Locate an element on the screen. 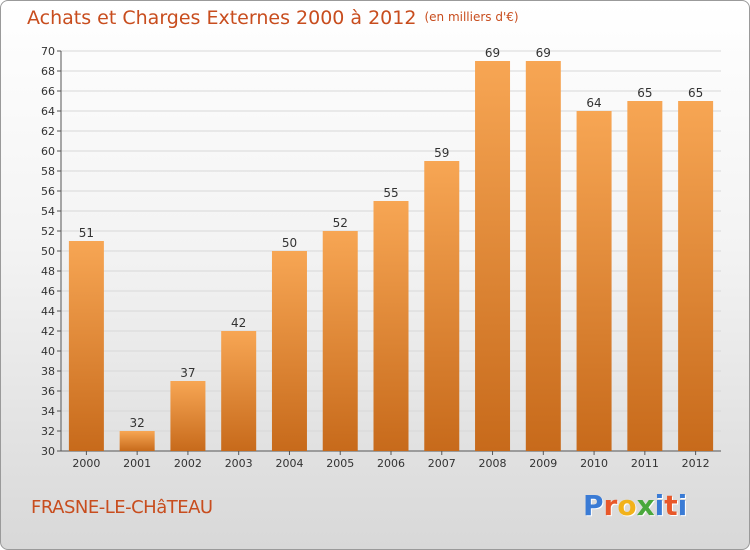 The width and height of the screenshot is (750, 550). y-tick-label: 50 is located at coordinates (48, 251).